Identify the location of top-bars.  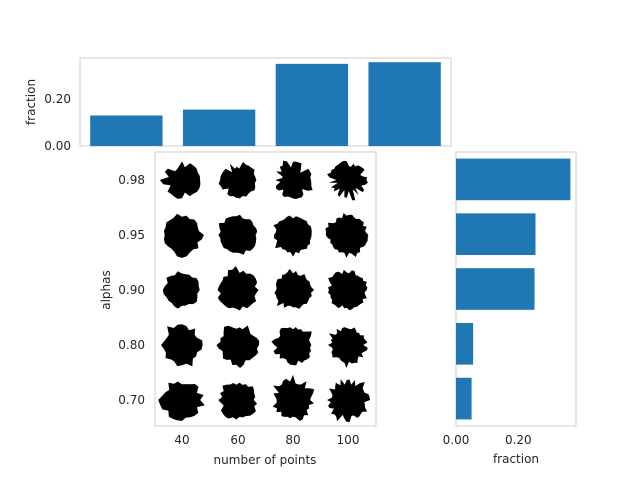
(265, 104).